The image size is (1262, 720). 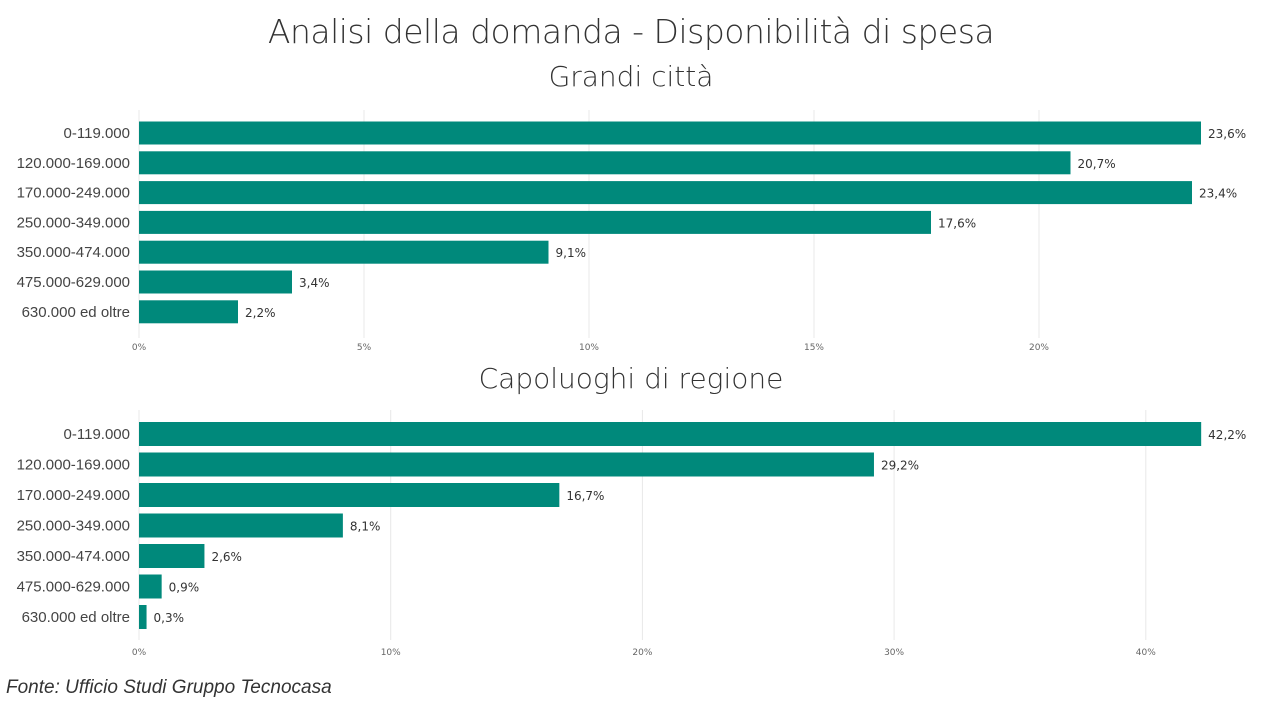 What do you see at coordinates (957, 223) in the screenshot?
I see `data-label: 17,6%` at bounding box center [957, 223].